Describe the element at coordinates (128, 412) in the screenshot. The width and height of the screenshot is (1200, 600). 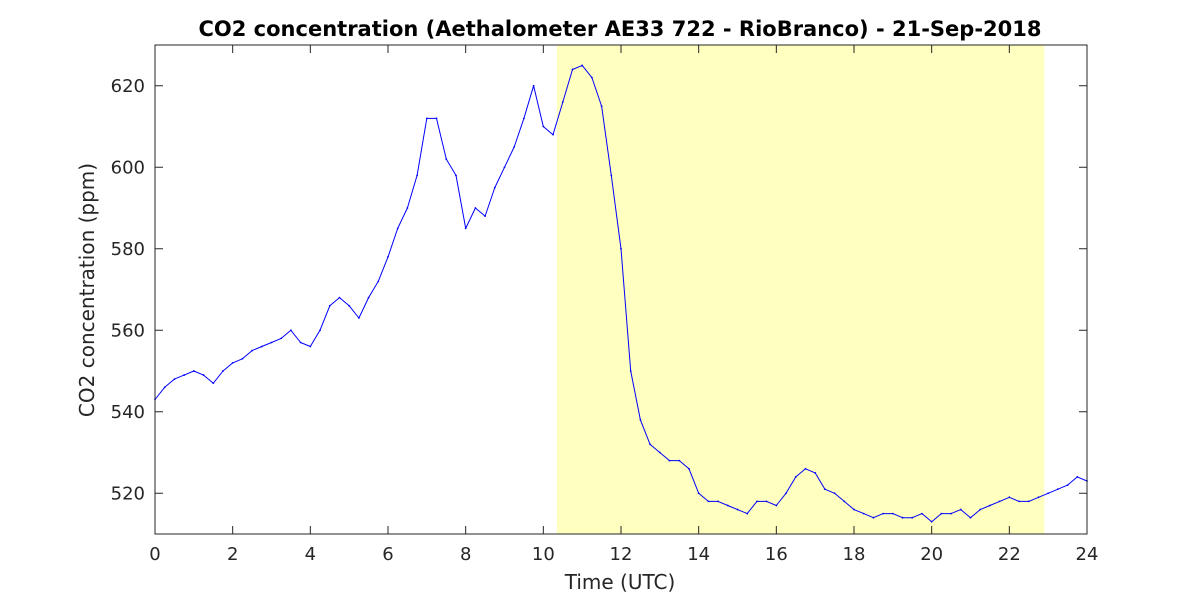
I see `y-tick-label: 540` at that location.